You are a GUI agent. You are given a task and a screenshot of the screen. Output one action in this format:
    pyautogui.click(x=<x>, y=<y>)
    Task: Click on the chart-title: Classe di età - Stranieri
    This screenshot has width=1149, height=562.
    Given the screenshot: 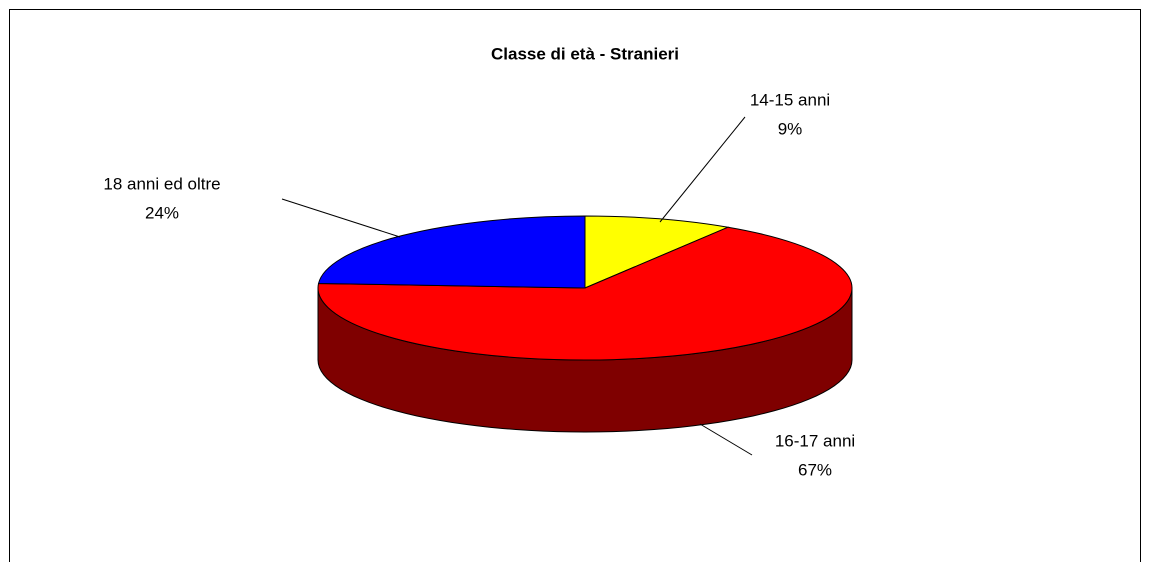 What is the action you would take?
    pyautogui.click(x=585, y=53)
    